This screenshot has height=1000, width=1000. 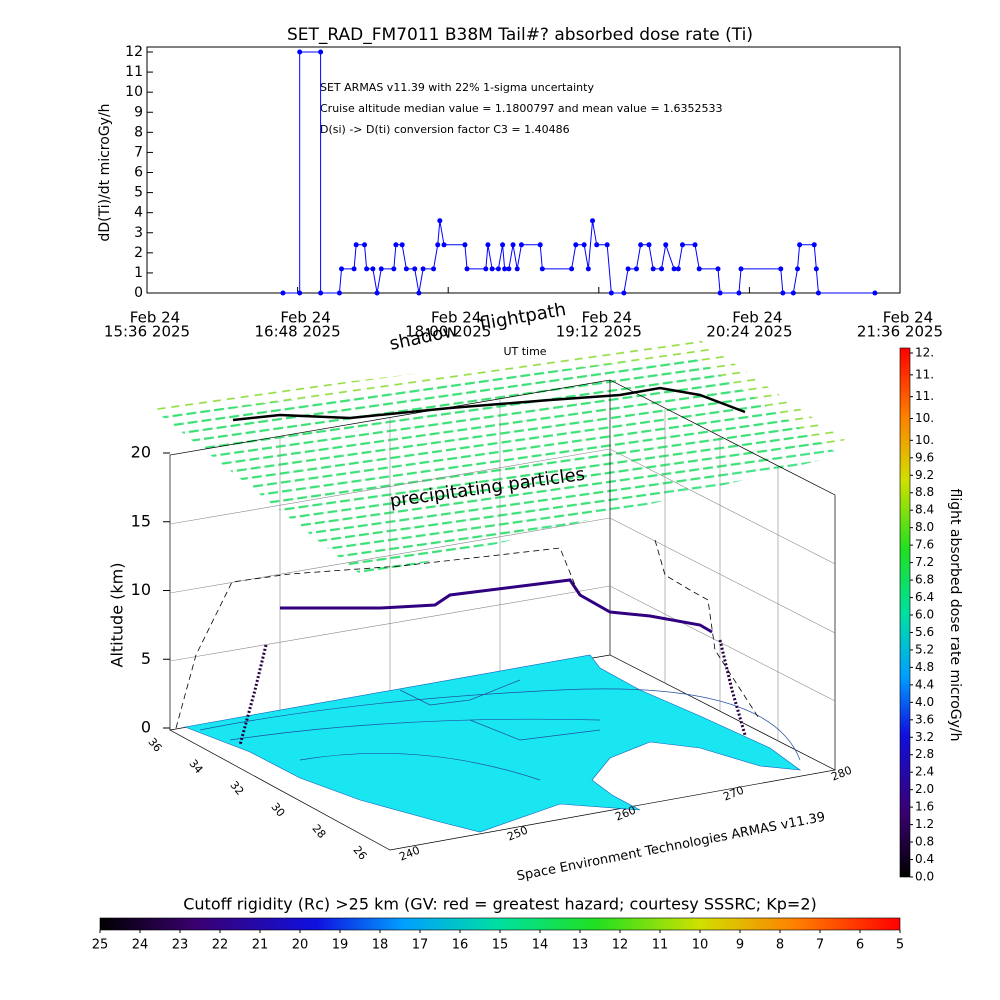 I want to click on colorbar-tick-label: 8, so click(x=780, y=945).